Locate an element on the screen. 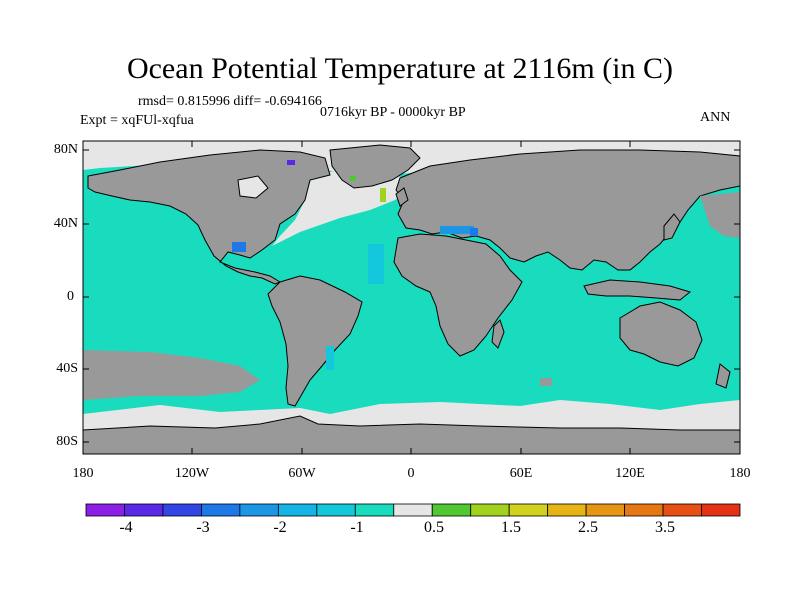 Image resolution: width=800 pixels, height=600 pixels. time-period-label: 0716kyr BP - 0000kyr BP is located at coordinates (393, 112).